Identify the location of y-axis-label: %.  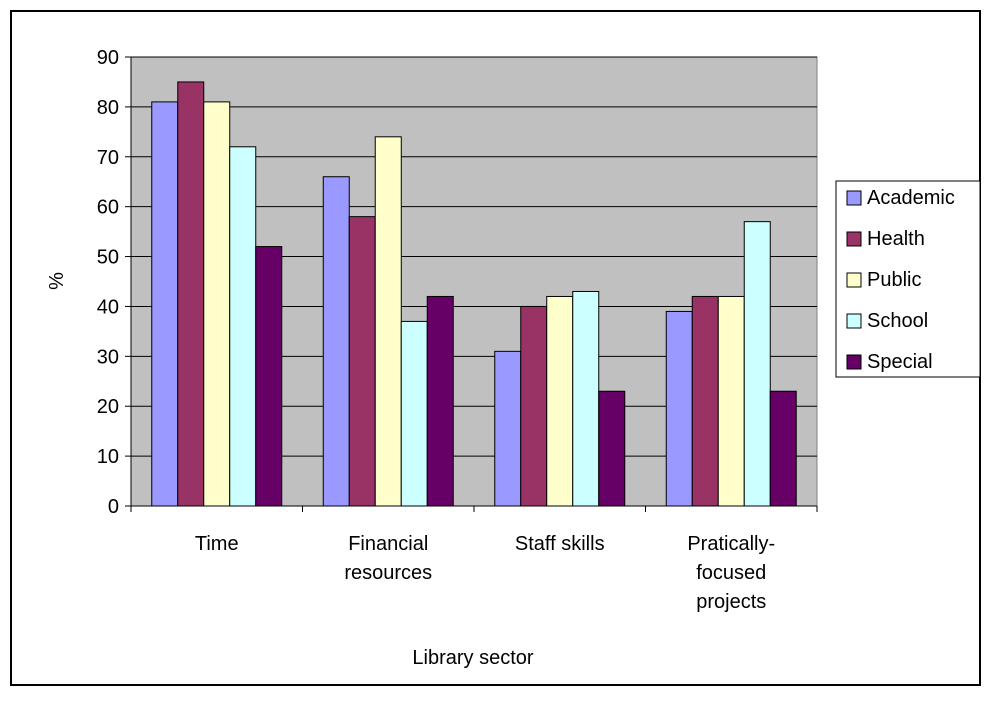
(57, 281).